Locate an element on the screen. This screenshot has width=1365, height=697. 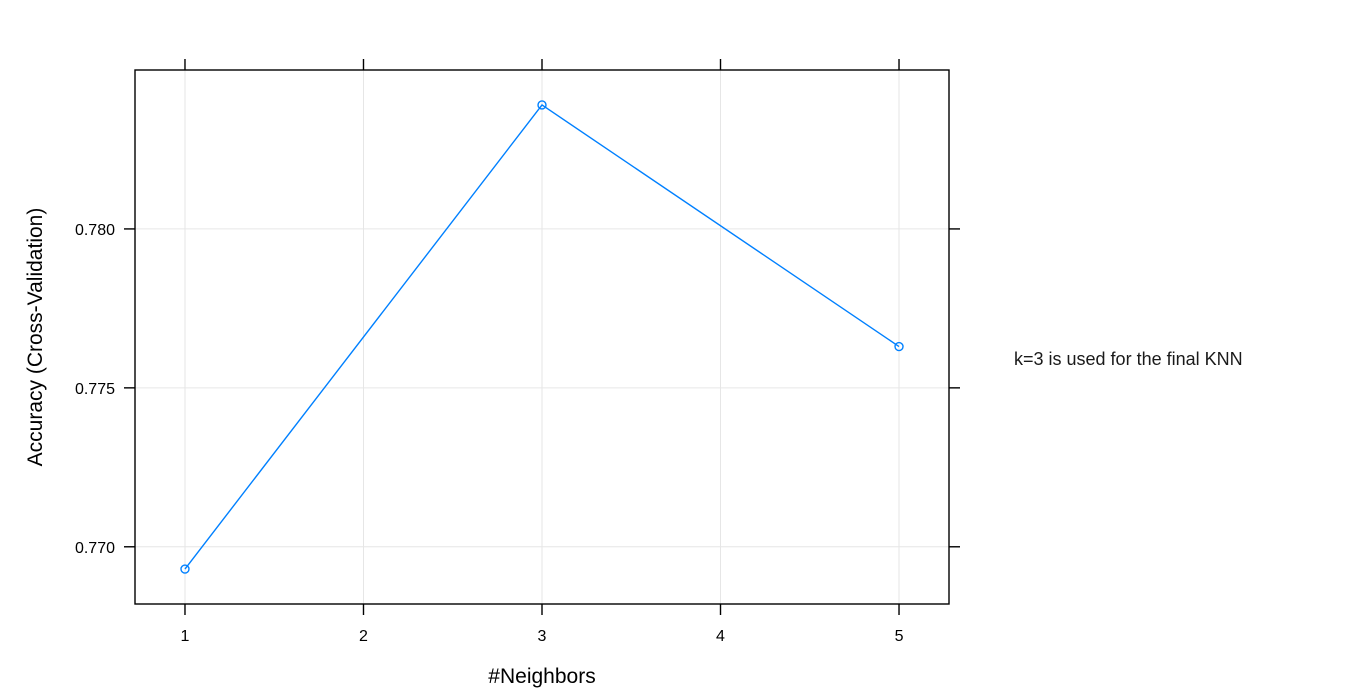
x-tick-label: 3 is located at coordinates (542, 636).